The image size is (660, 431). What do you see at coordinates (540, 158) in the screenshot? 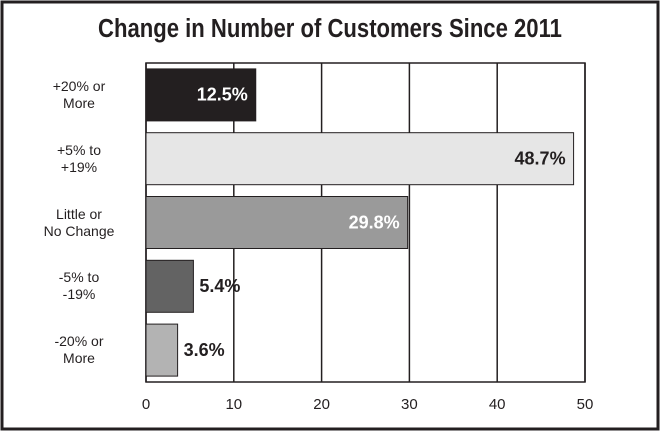
I see `value-label: 48.7%` at bounding box center [540, 158].